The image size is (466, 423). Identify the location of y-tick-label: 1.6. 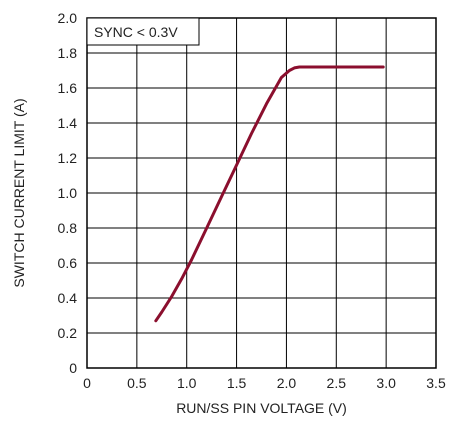
(68, 88).